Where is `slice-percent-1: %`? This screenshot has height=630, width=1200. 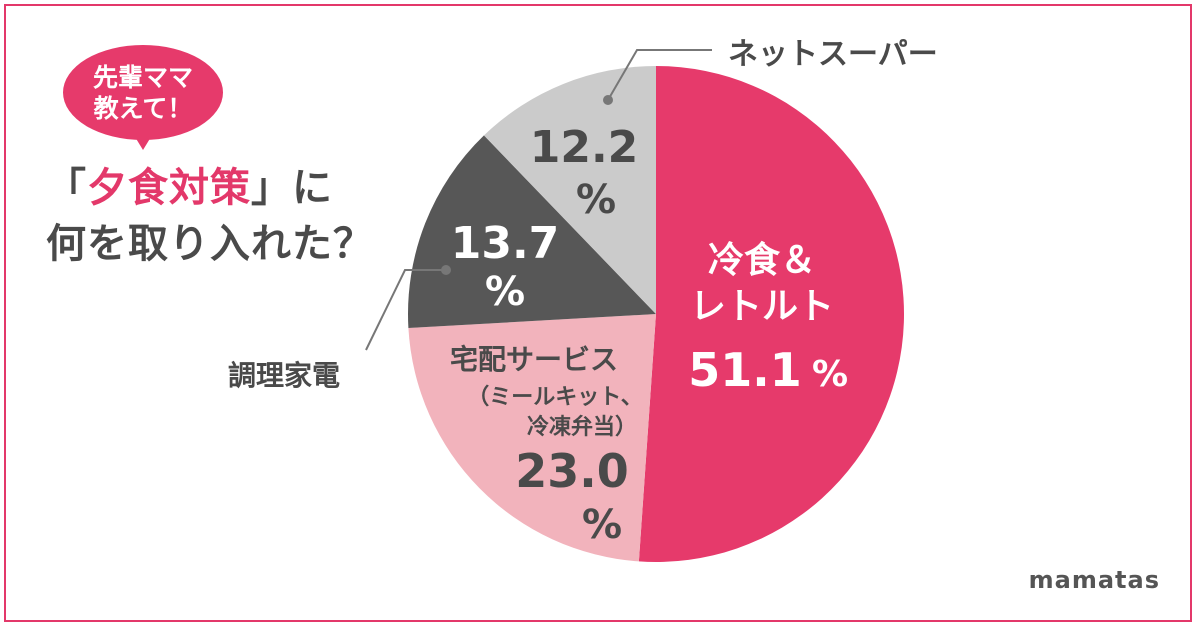
slice-percent-1: % is located at coordinates (602, 525).